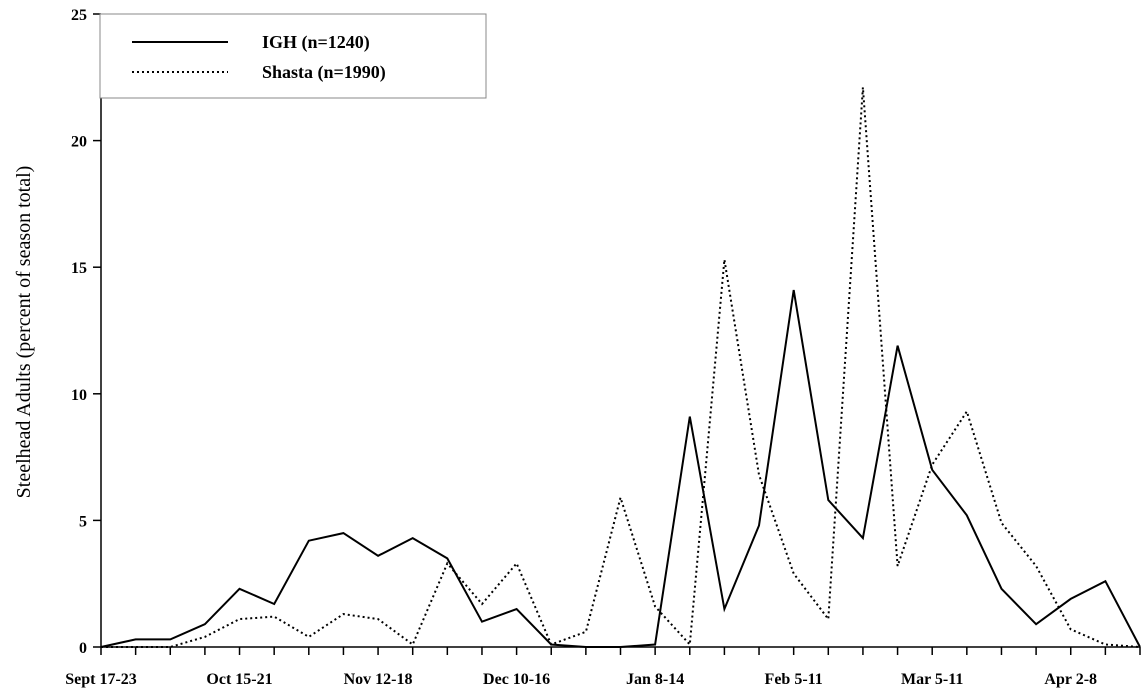  Describe the element at coordinates (932, 679) in the screenshot. I see `x-tick-label: Mar 5-11` at that location.